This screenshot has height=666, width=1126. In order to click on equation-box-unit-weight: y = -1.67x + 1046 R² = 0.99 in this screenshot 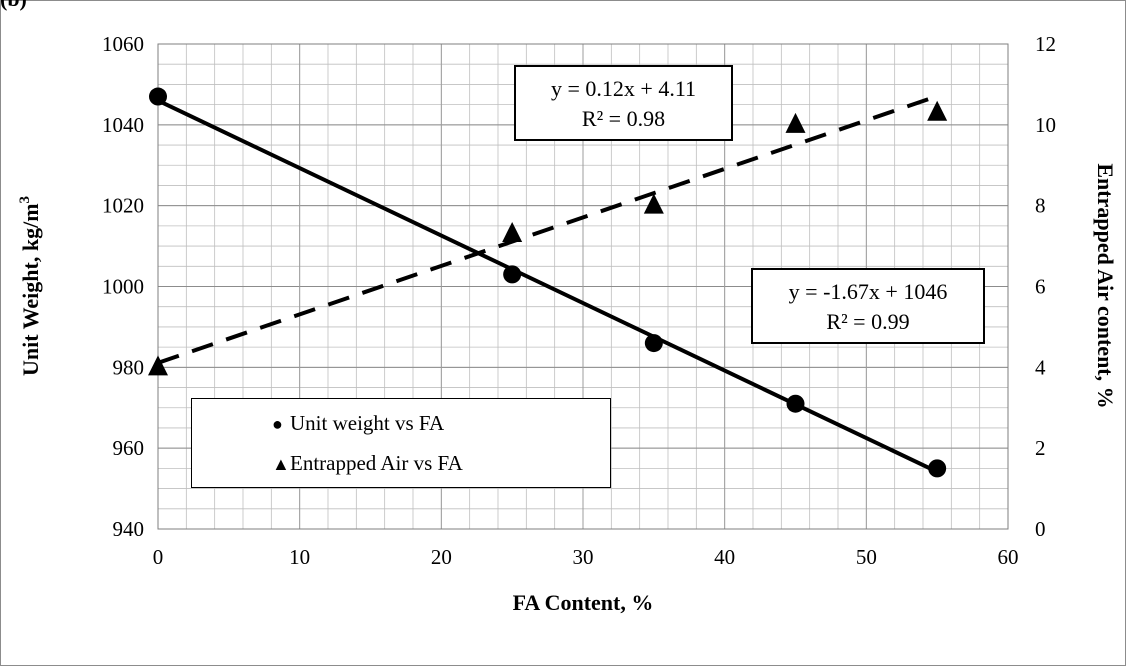, I will do `click(868, 306)`.